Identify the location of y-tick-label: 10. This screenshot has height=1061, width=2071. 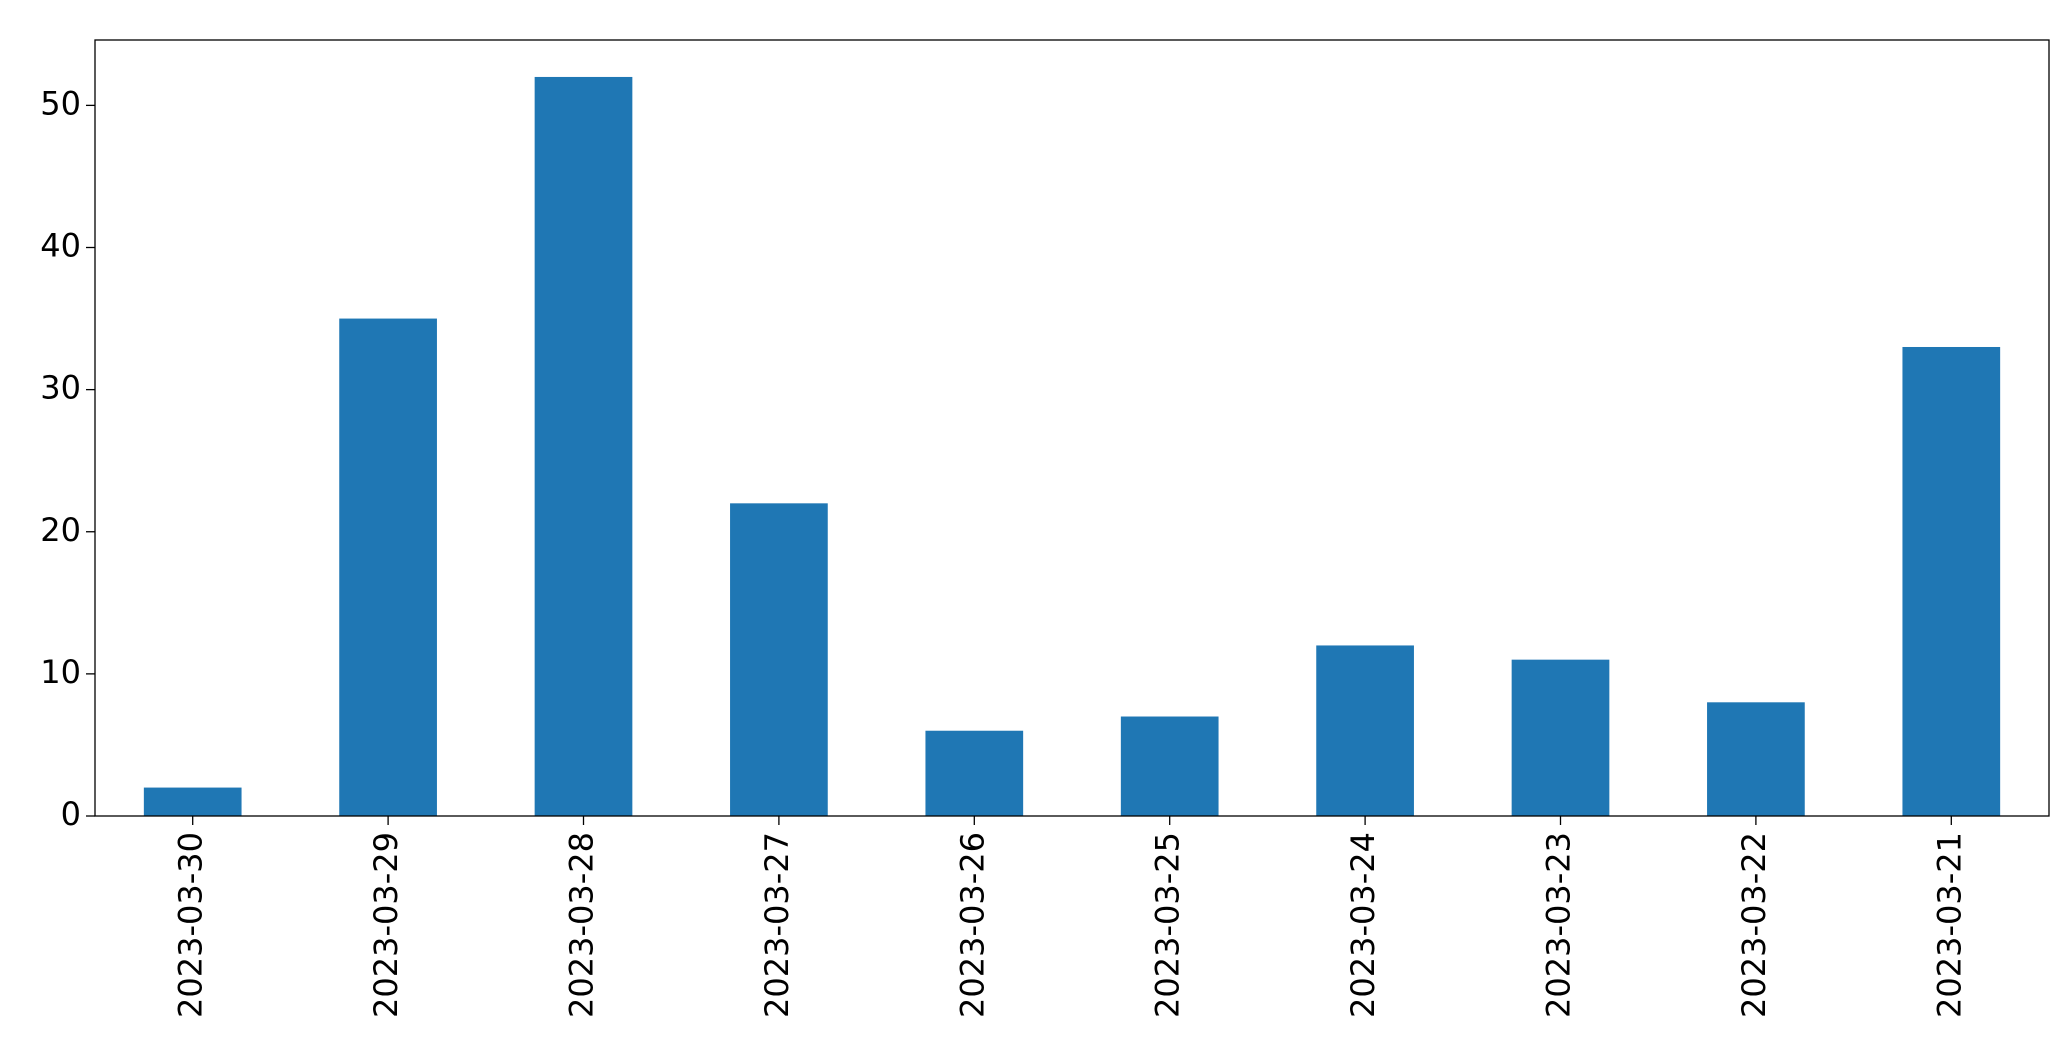
(60, 672).